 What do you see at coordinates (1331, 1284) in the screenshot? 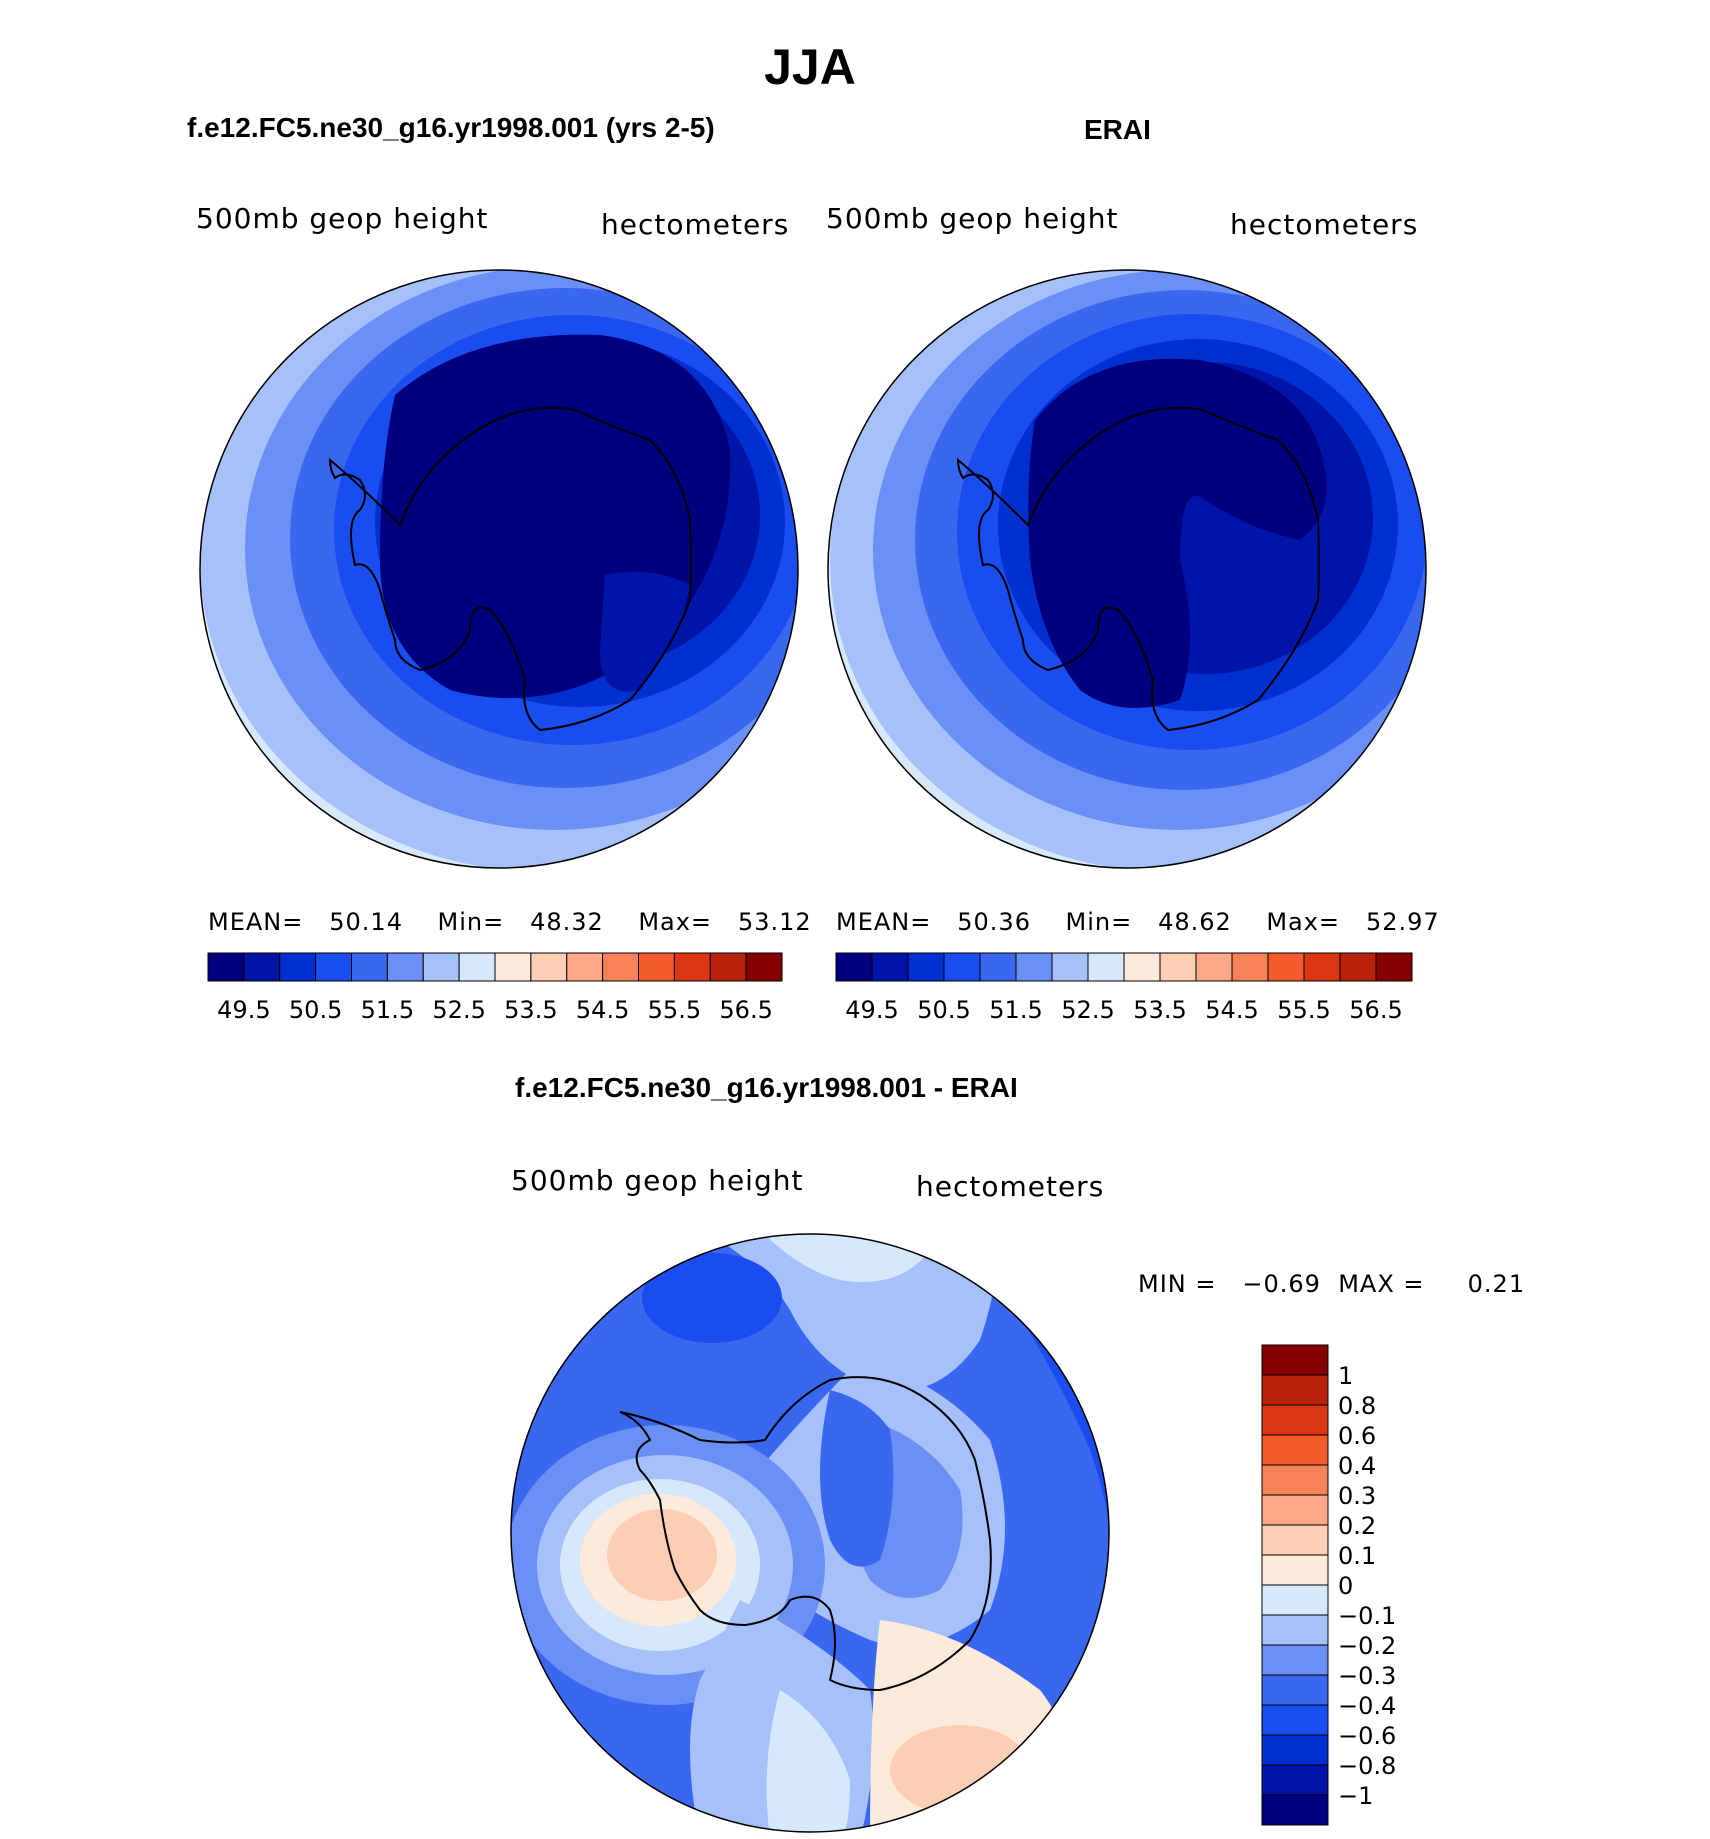
I see `panel3-stats: MIN = −0.69 MAX = 0.21` at bounding box center [1331, 1284].